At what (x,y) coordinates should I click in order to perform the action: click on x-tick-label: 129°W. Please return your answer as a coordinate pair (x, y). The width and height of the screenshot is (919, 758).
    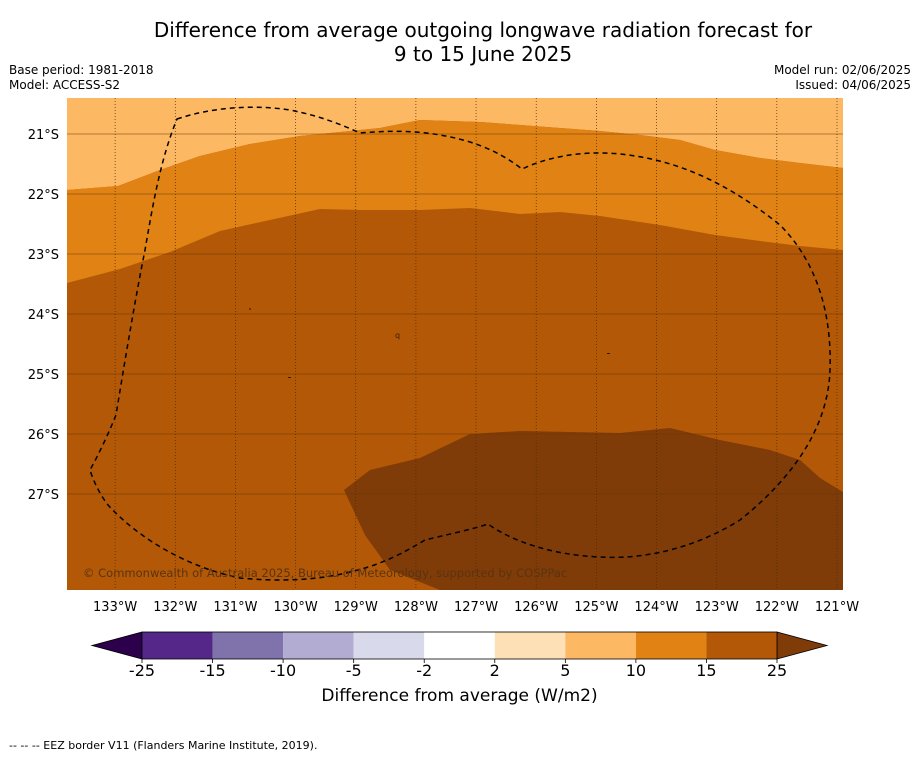
    Looking at the image, I should click on (356, 607).